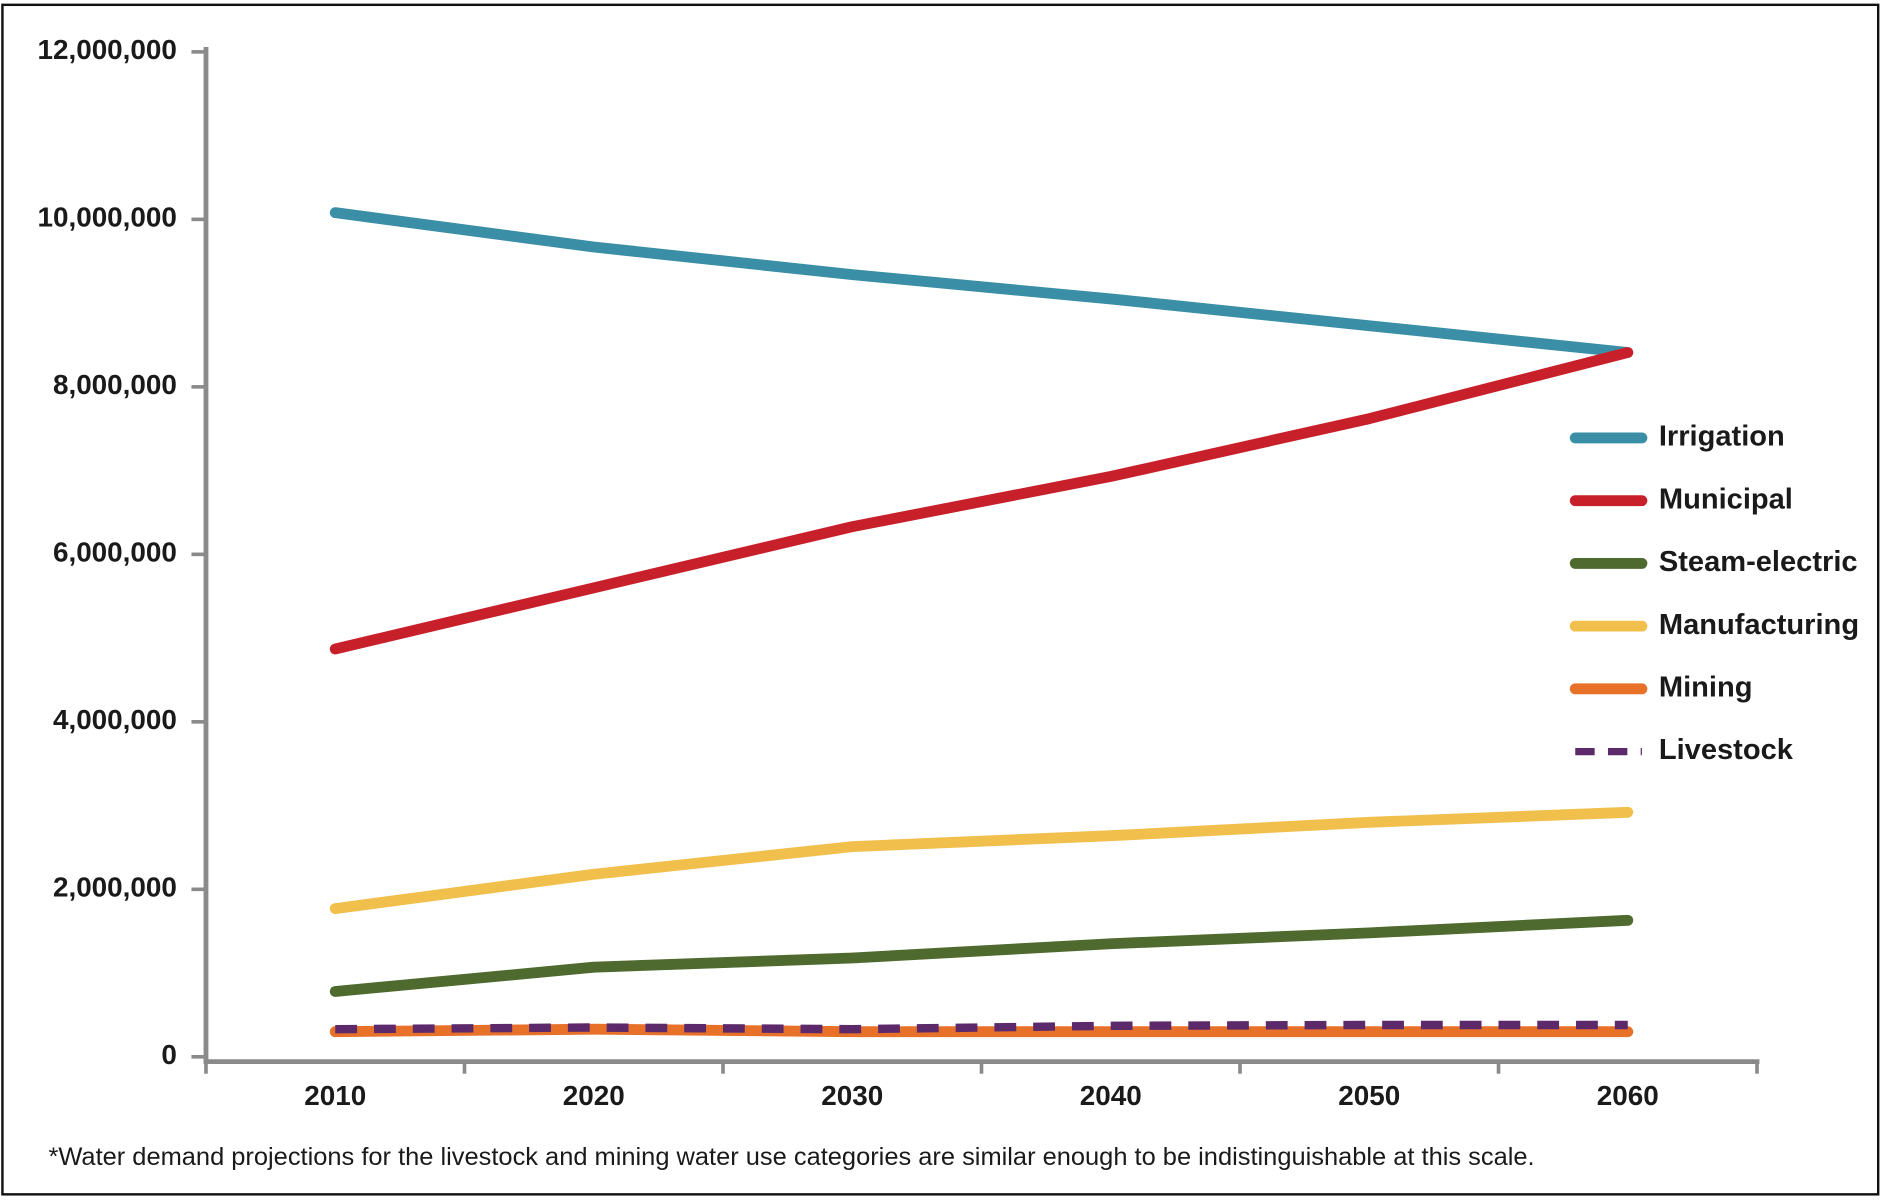 Image resolution: width=1900 pixels, height=1204 pixels. I want to click on x-tick-label: 2020, so click(594, 1095).